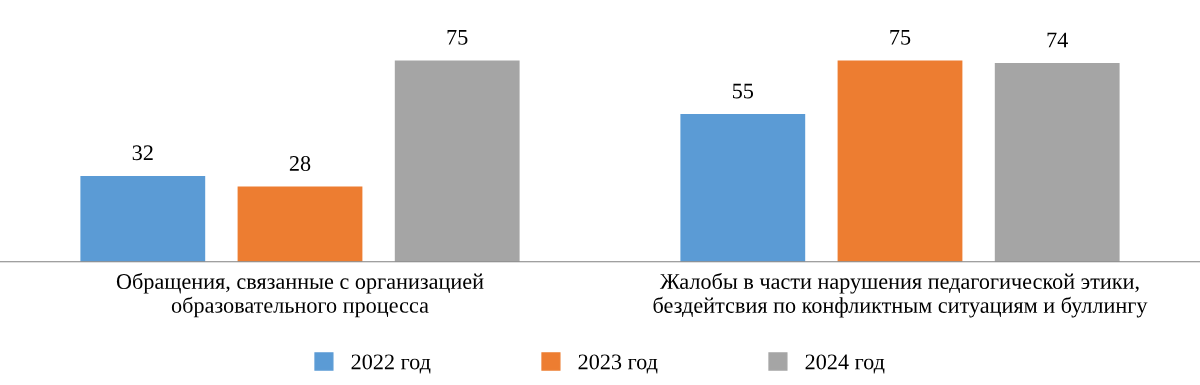  Describe the element at coordinates (618, 364) in the screenshot. I see `legend-label: 2023 год` at that location.